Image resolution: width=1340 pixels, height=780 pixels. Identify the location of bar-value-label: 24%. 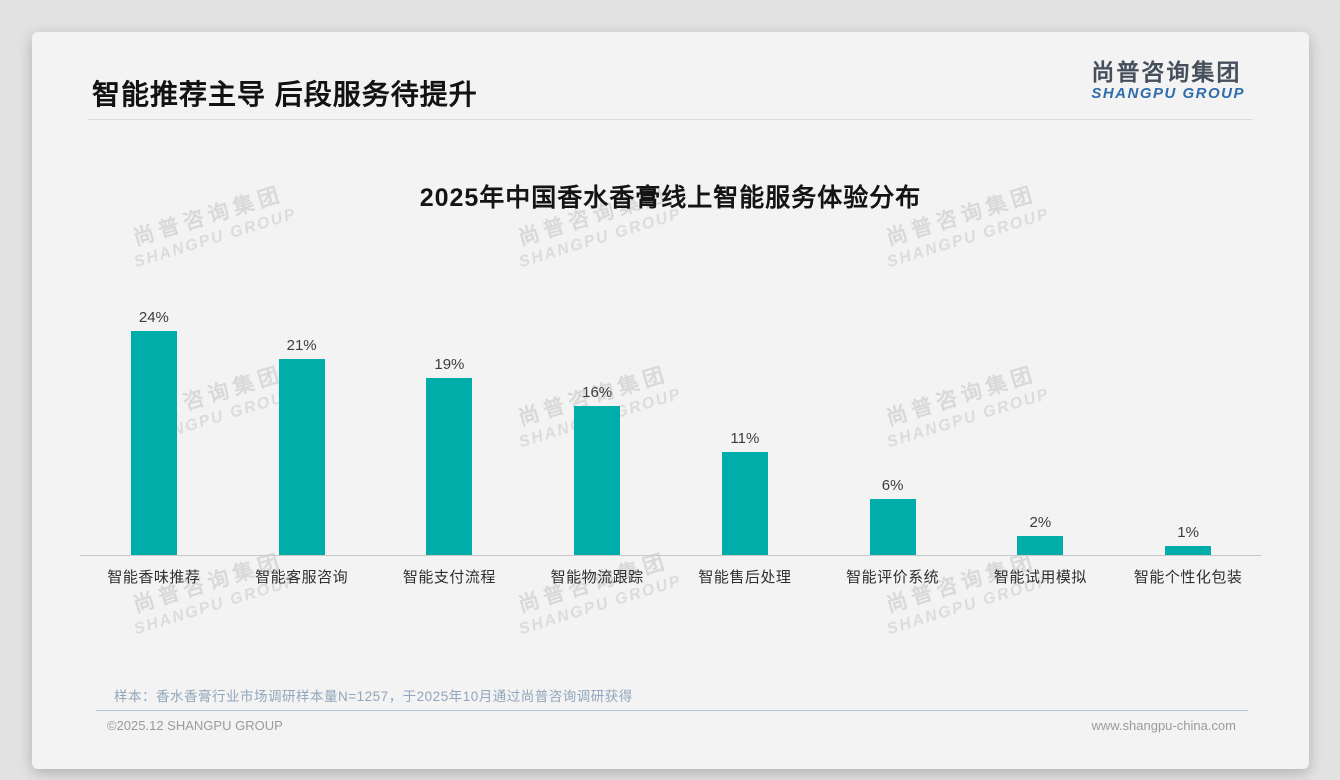
(153, 317).